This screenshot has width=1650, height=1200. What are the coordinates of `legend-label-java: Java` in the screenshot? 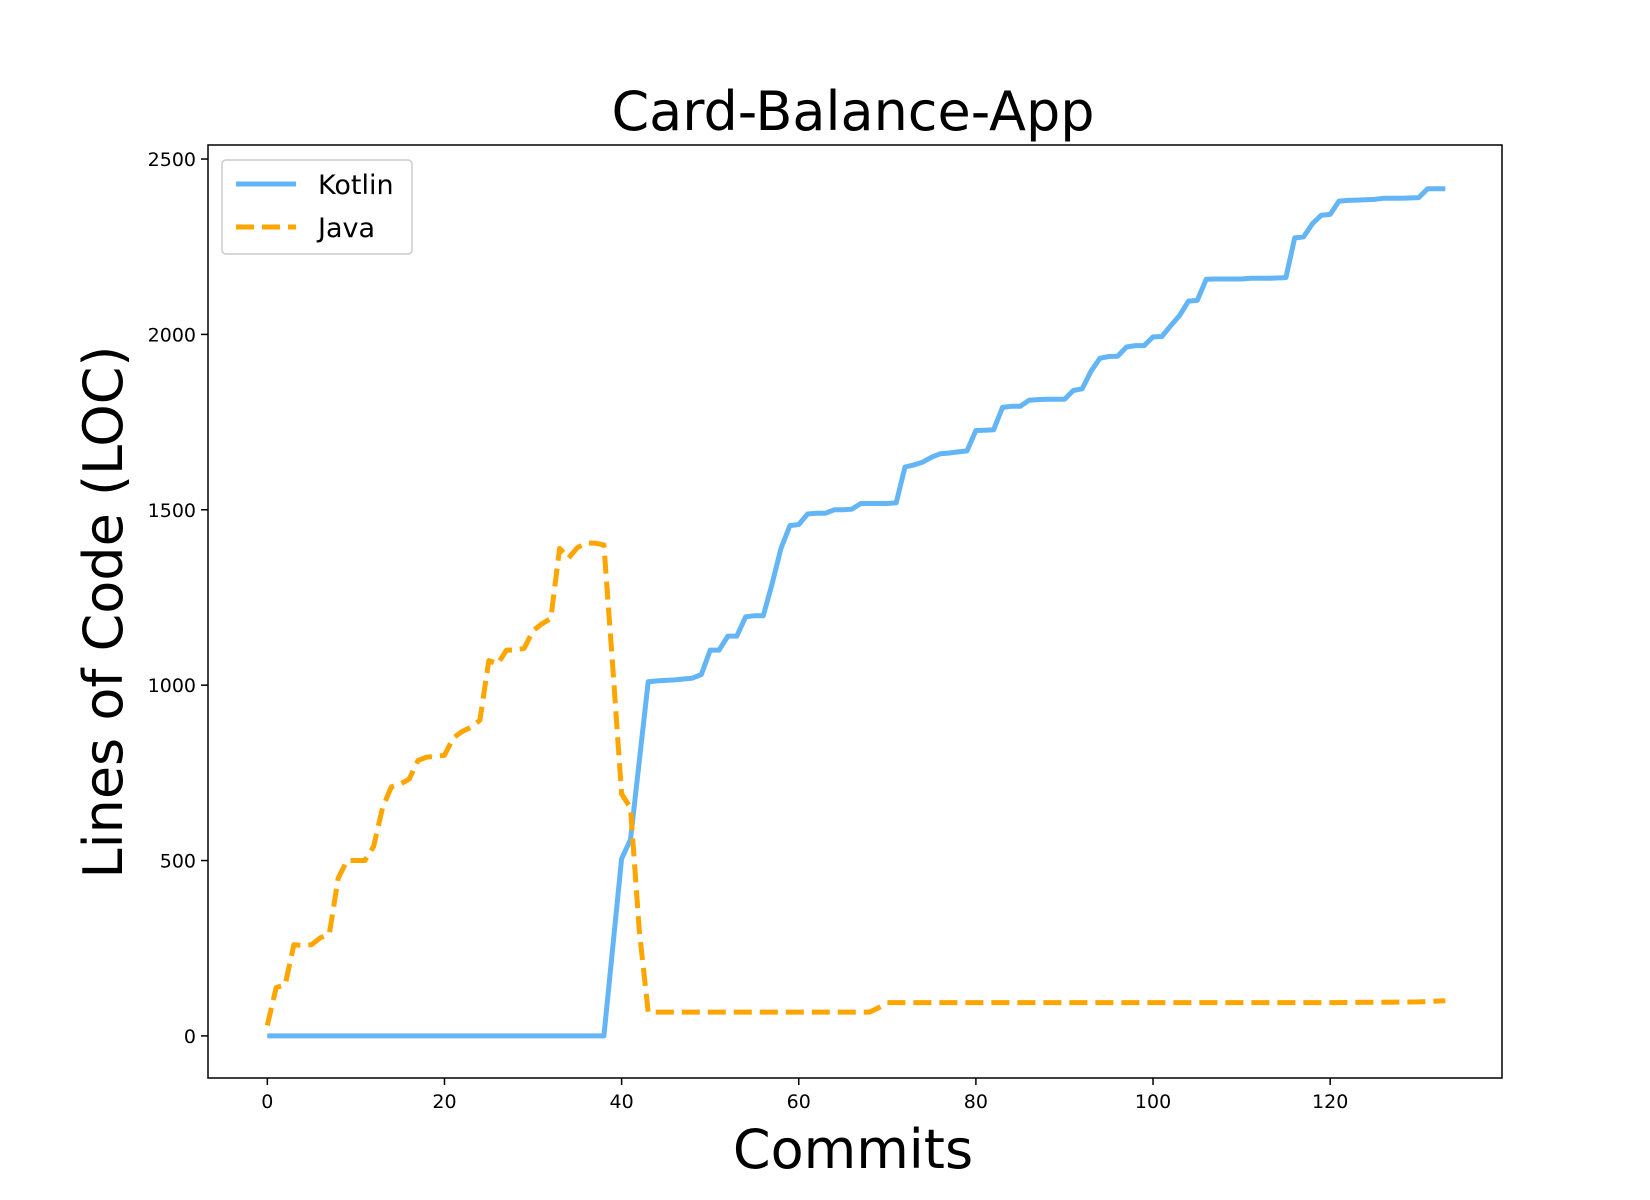 It's located at (345, 228).